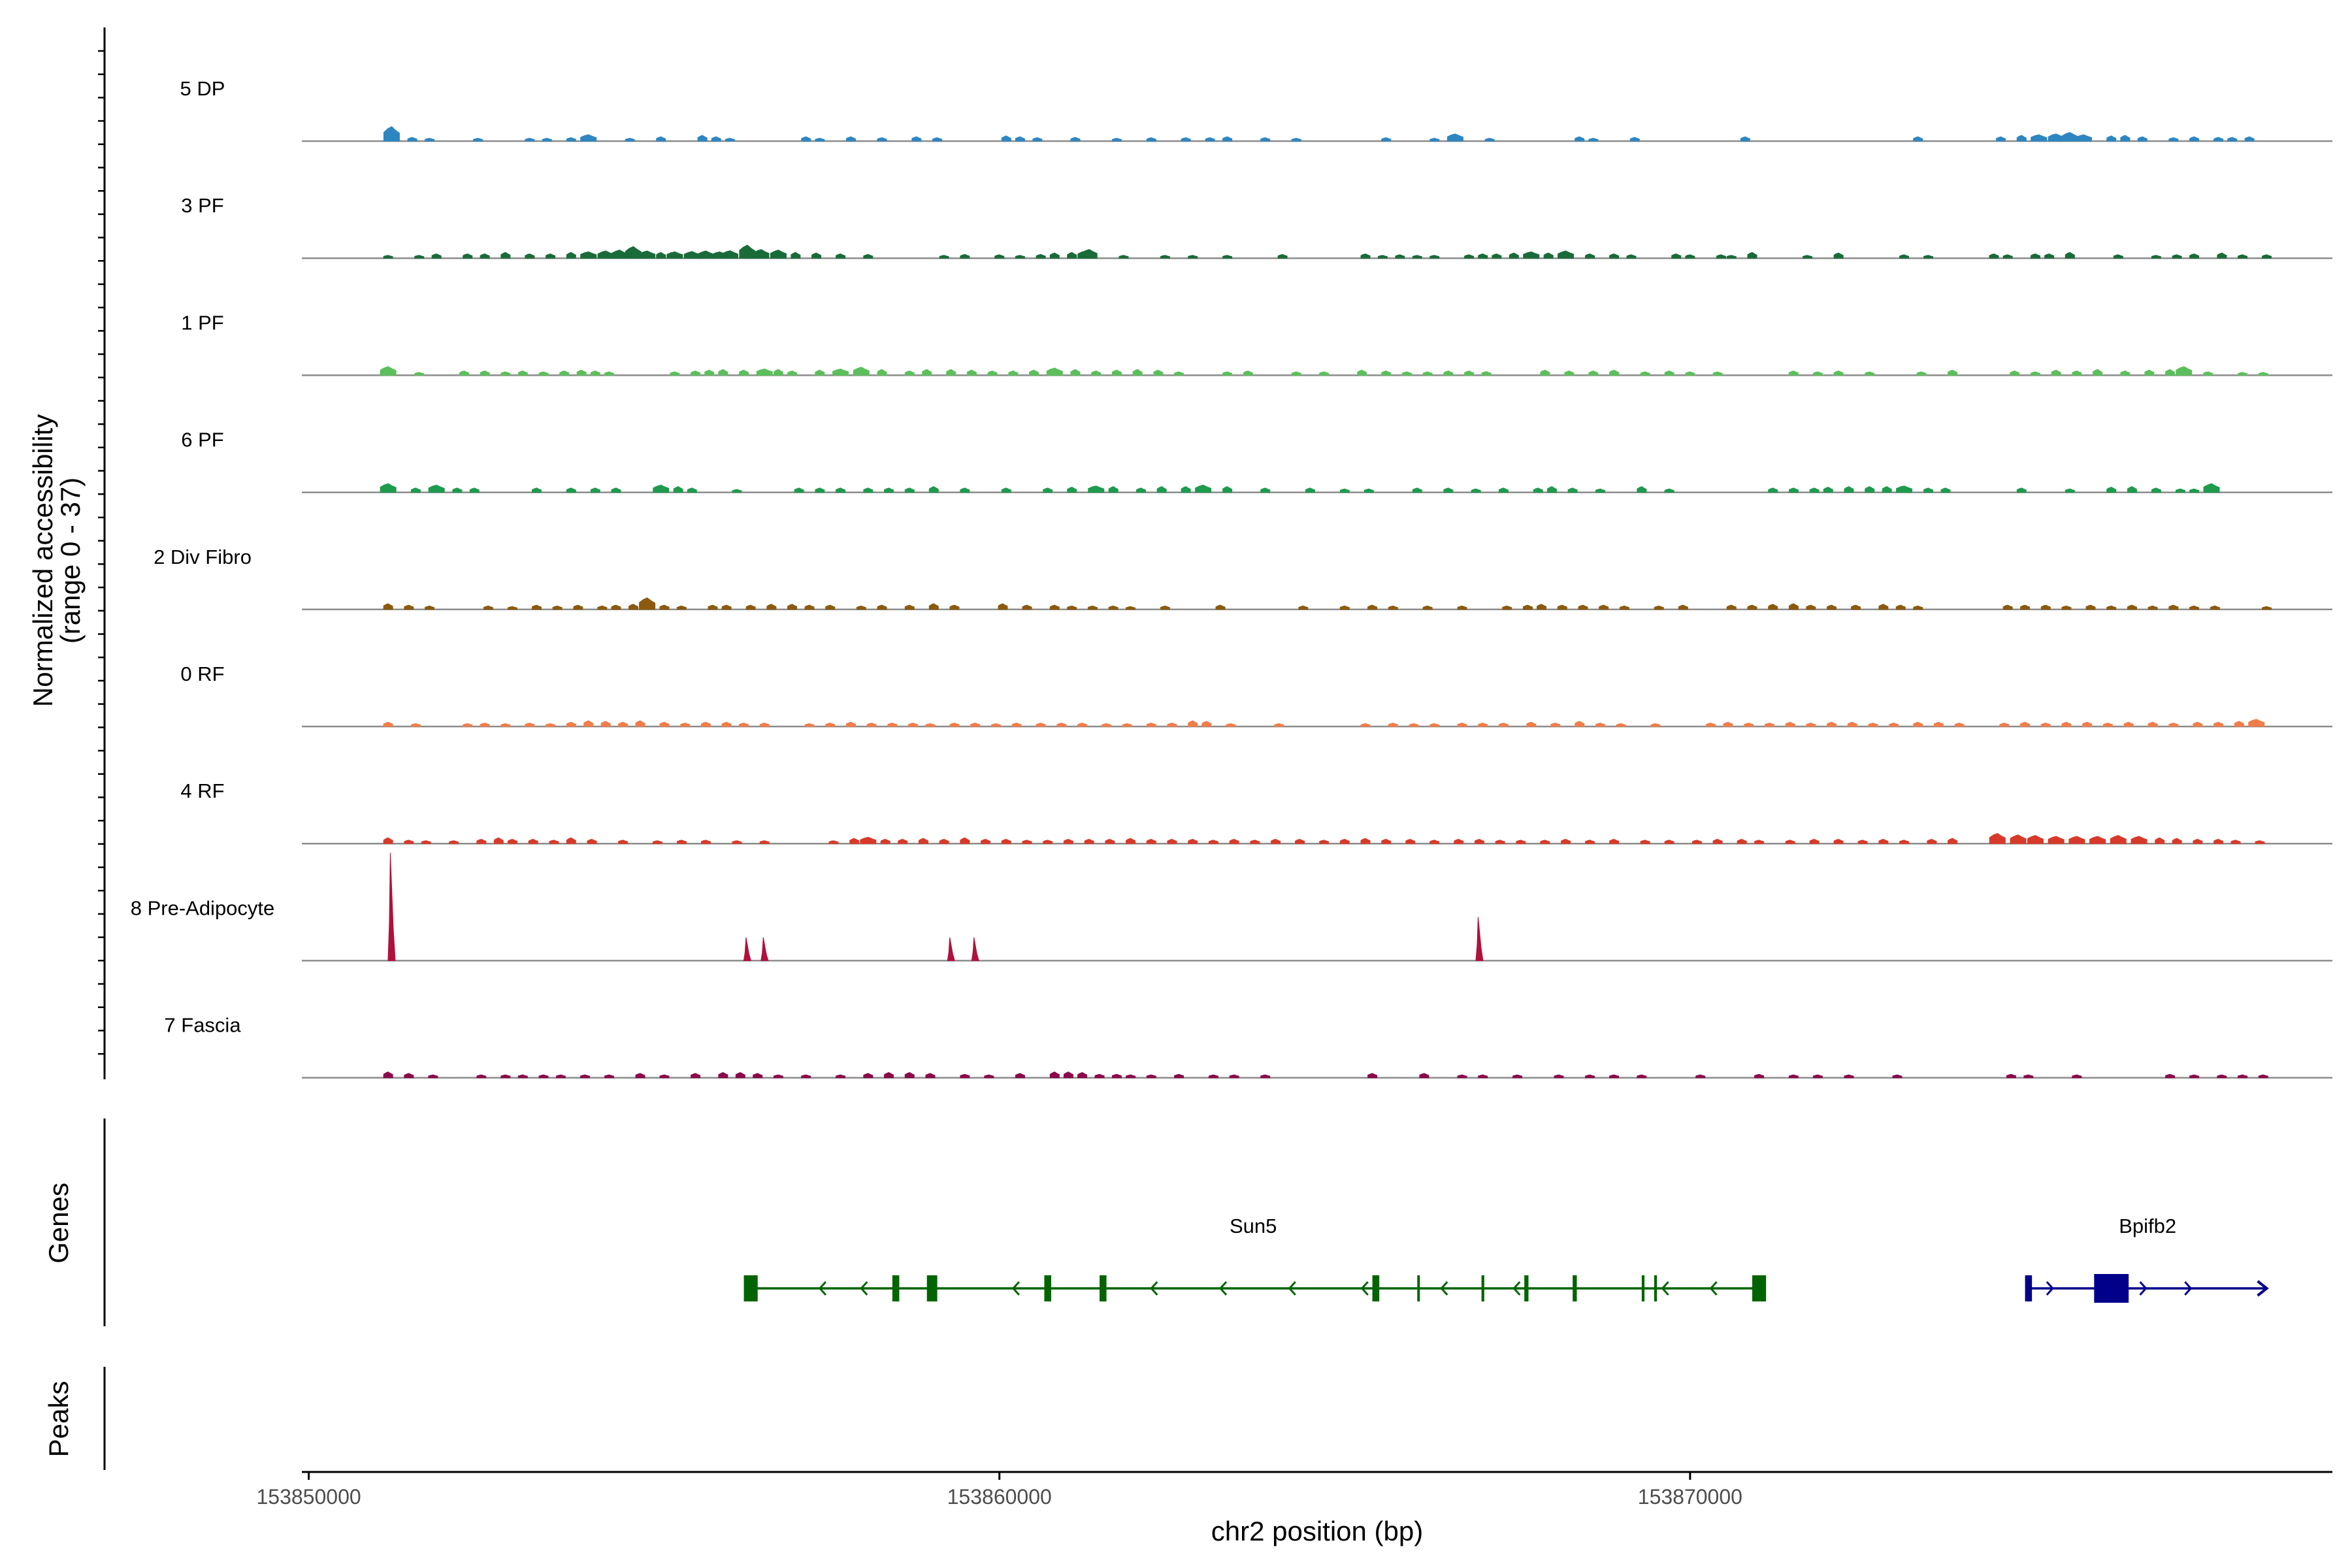 The height and width of the screenshot is (1568, 2352). I want to click on track-label: 3 PF, so click(202, 205).